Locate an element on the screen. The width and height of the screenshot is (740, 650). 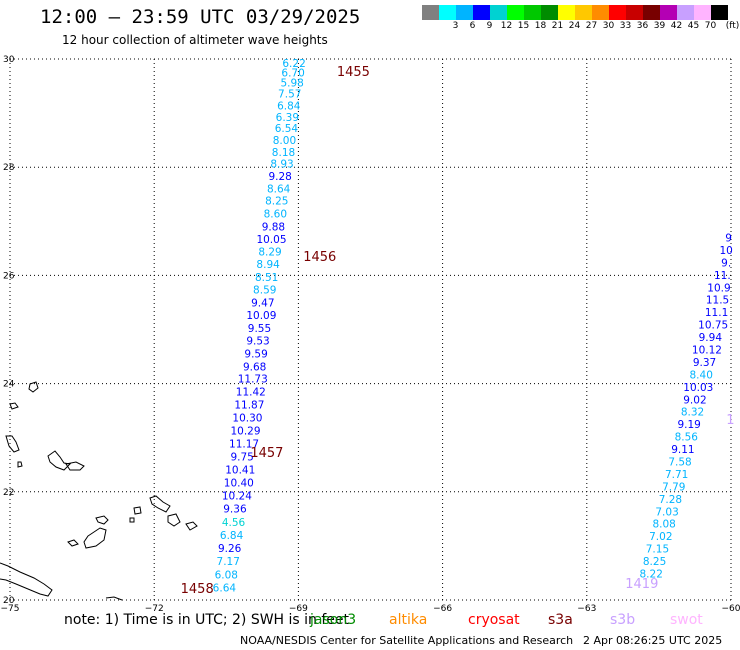
legend-label: 70 is located at coordinates (710, 26).